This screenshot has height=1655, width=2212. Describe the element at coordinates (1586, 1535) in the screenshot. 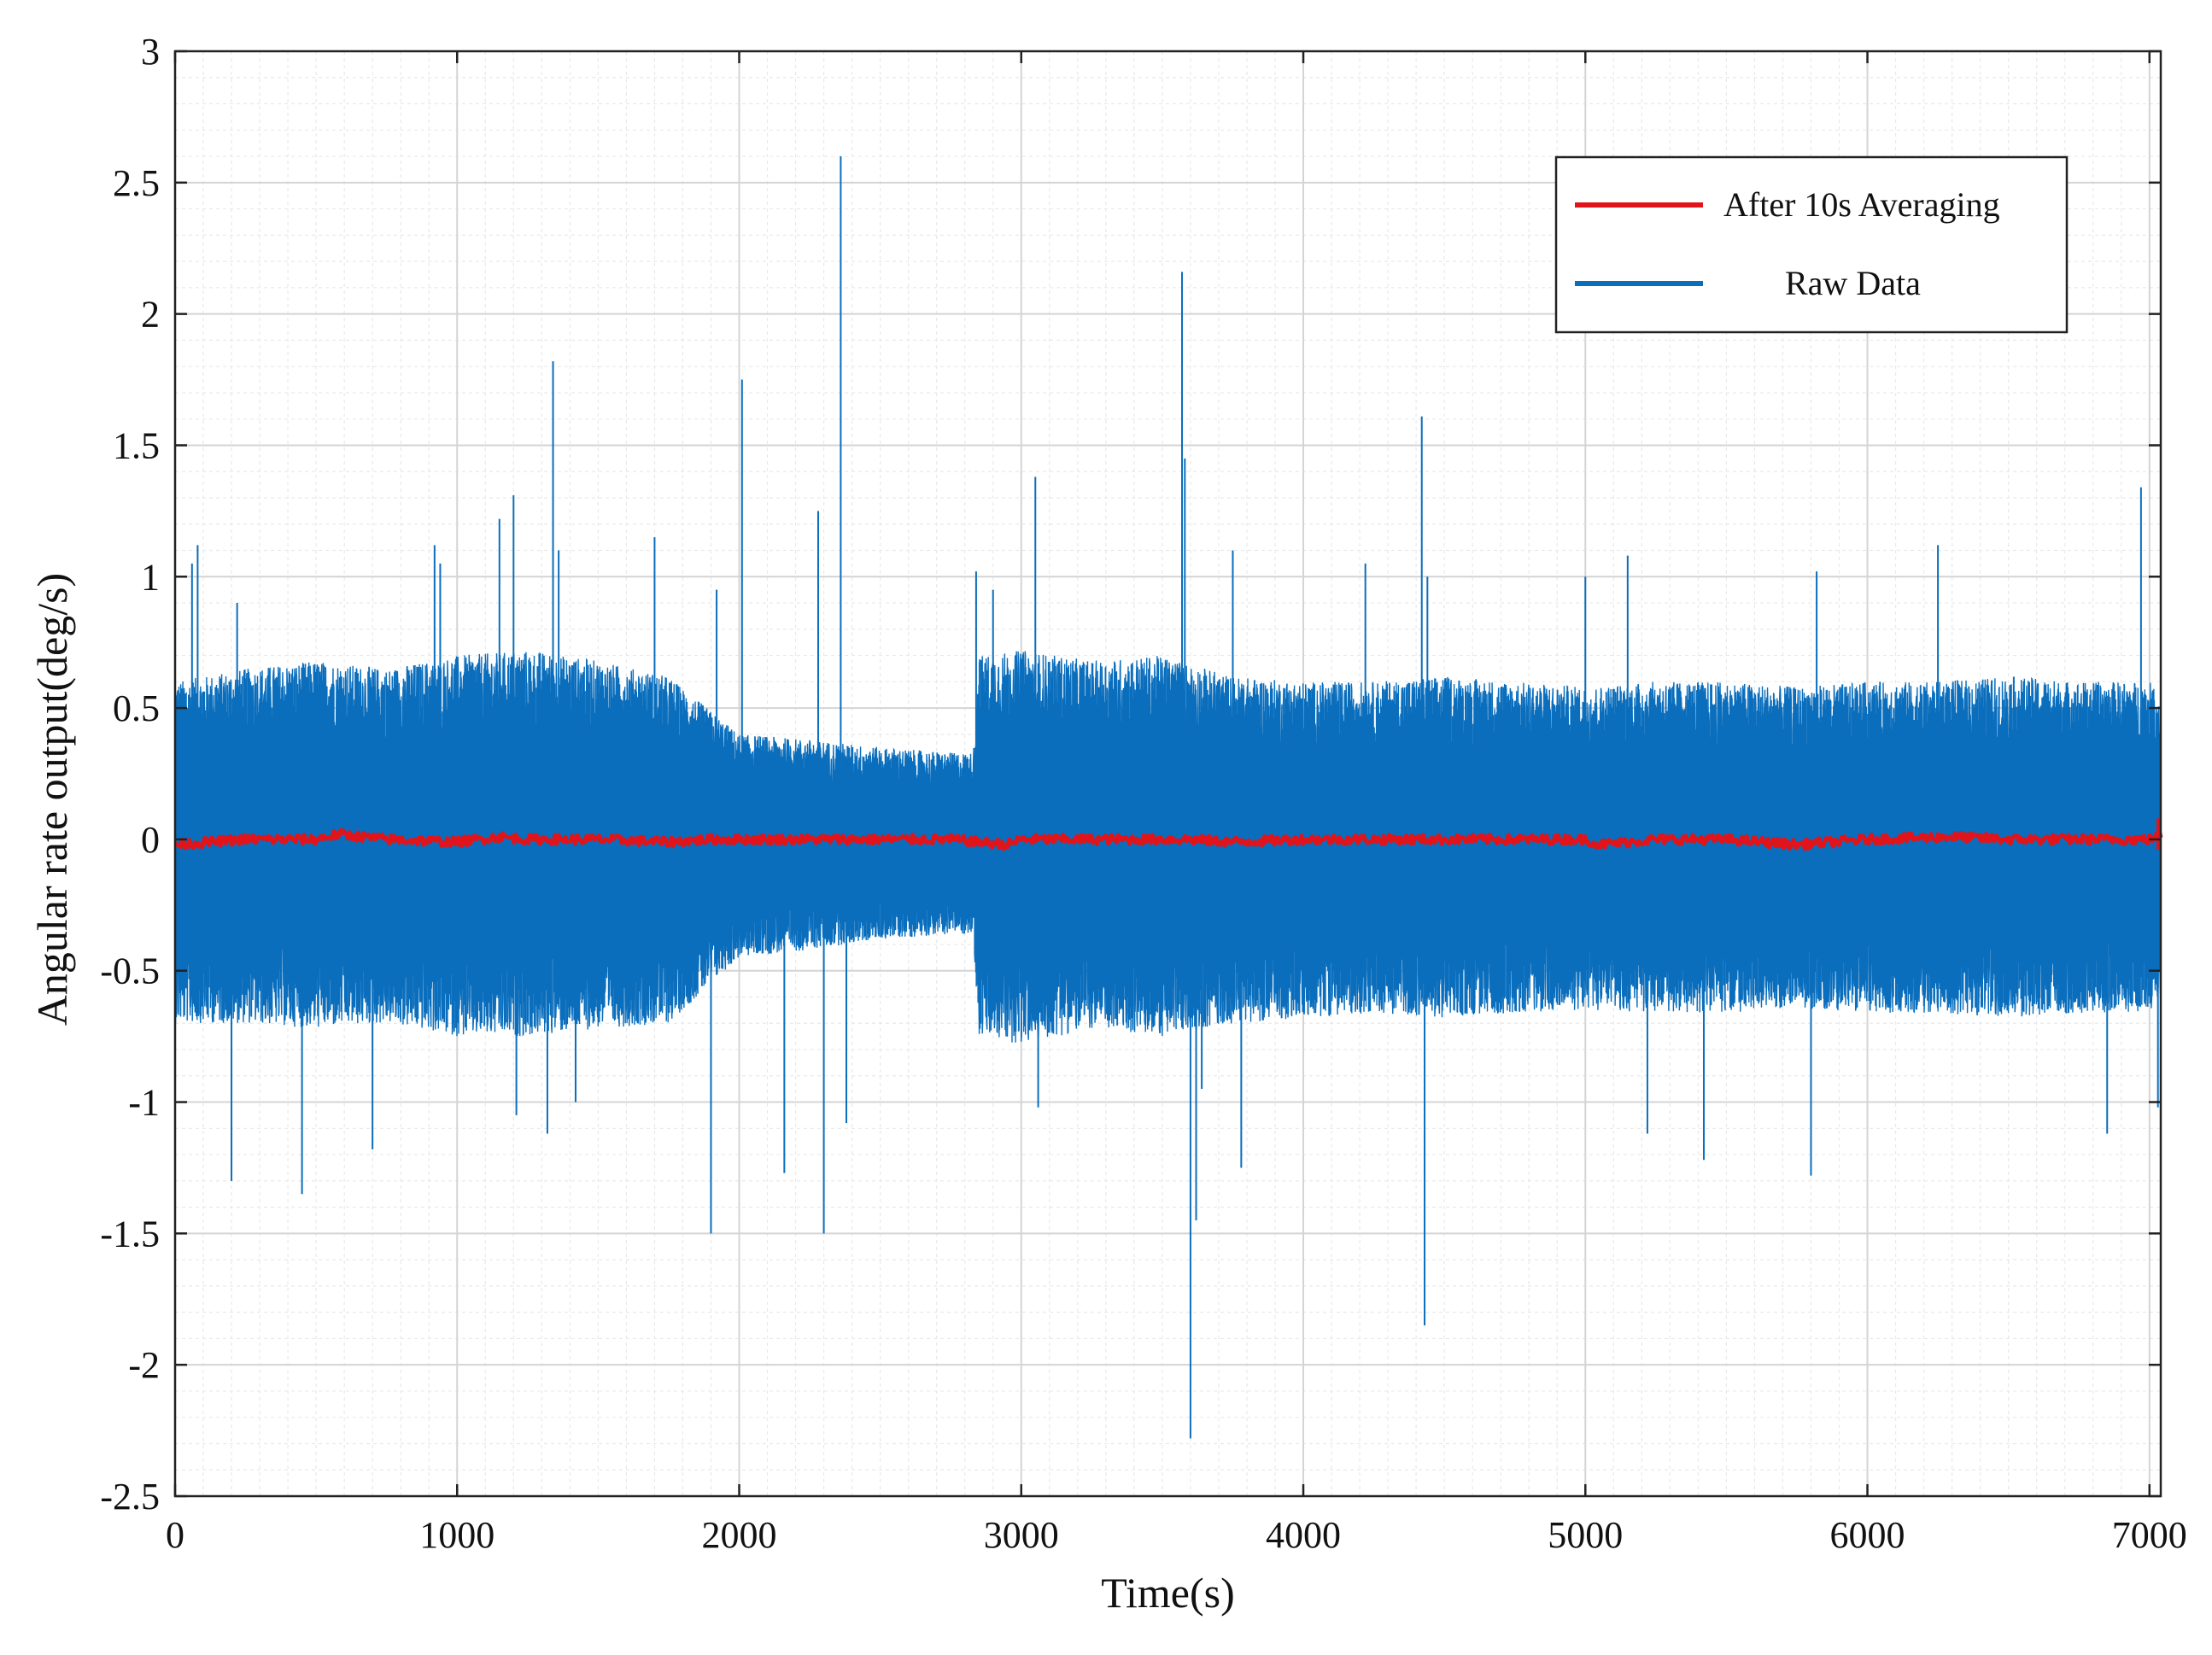

I see `x-tick-label: 5000` at that location.